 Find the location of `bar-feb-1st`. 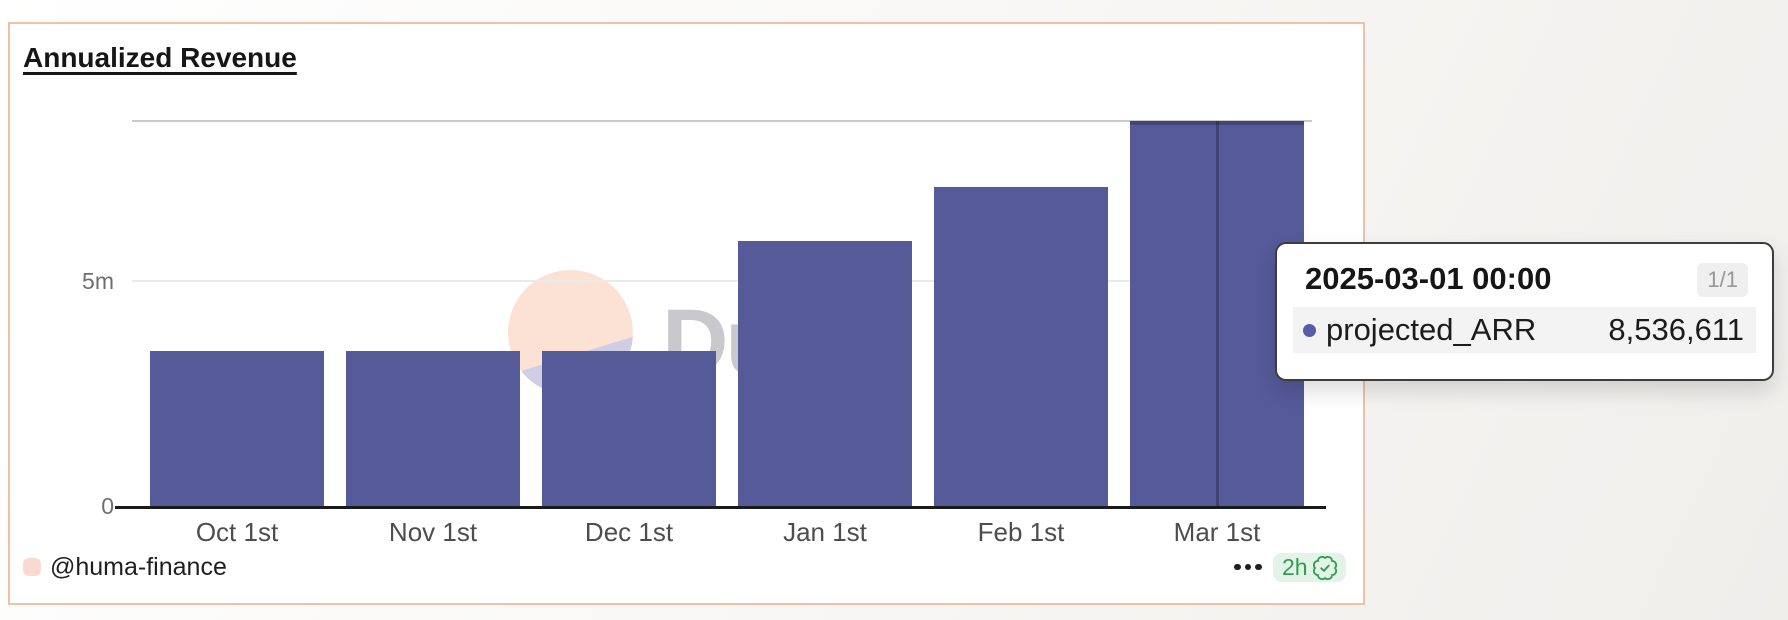

bar-feb-1st is located at coordinates (1021, 346).